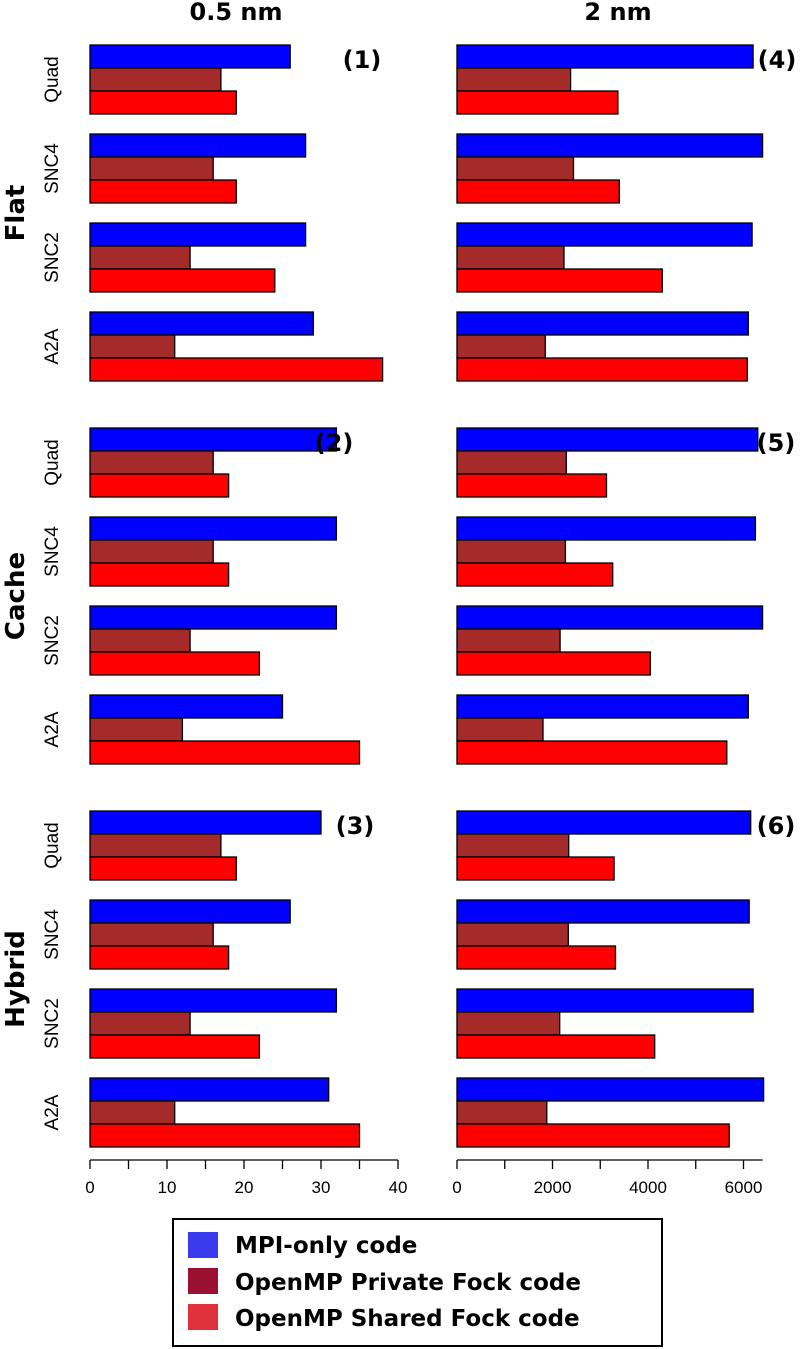 Image resolution: width=805 pixels, height=1349 pixels. Describe the element at coordinates (198, 145) in the screenshot. I see `bar-mpi-flat-snc4-col0` at that location.